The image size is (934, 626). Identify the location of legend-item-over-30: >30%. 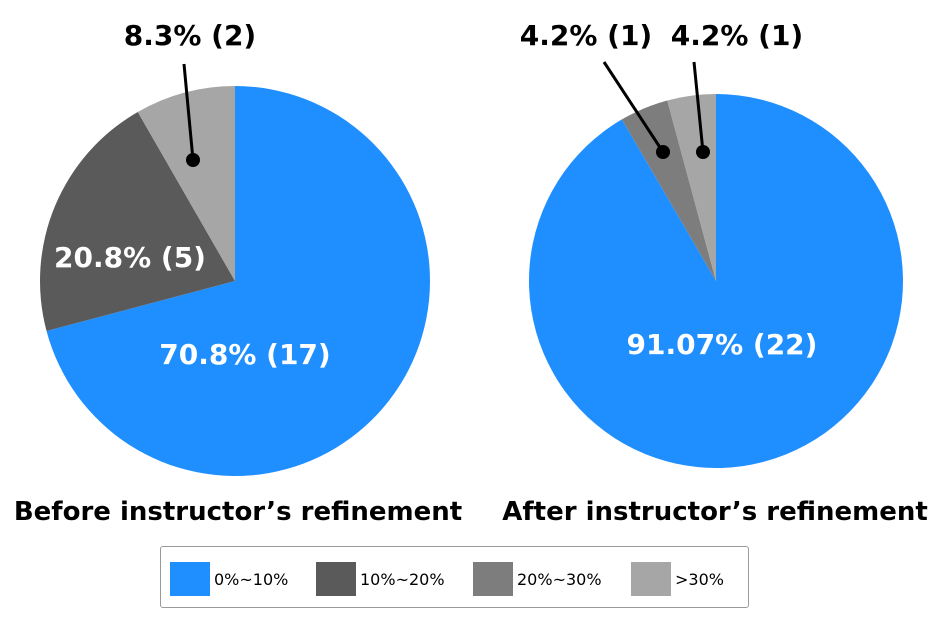
(677, 579).